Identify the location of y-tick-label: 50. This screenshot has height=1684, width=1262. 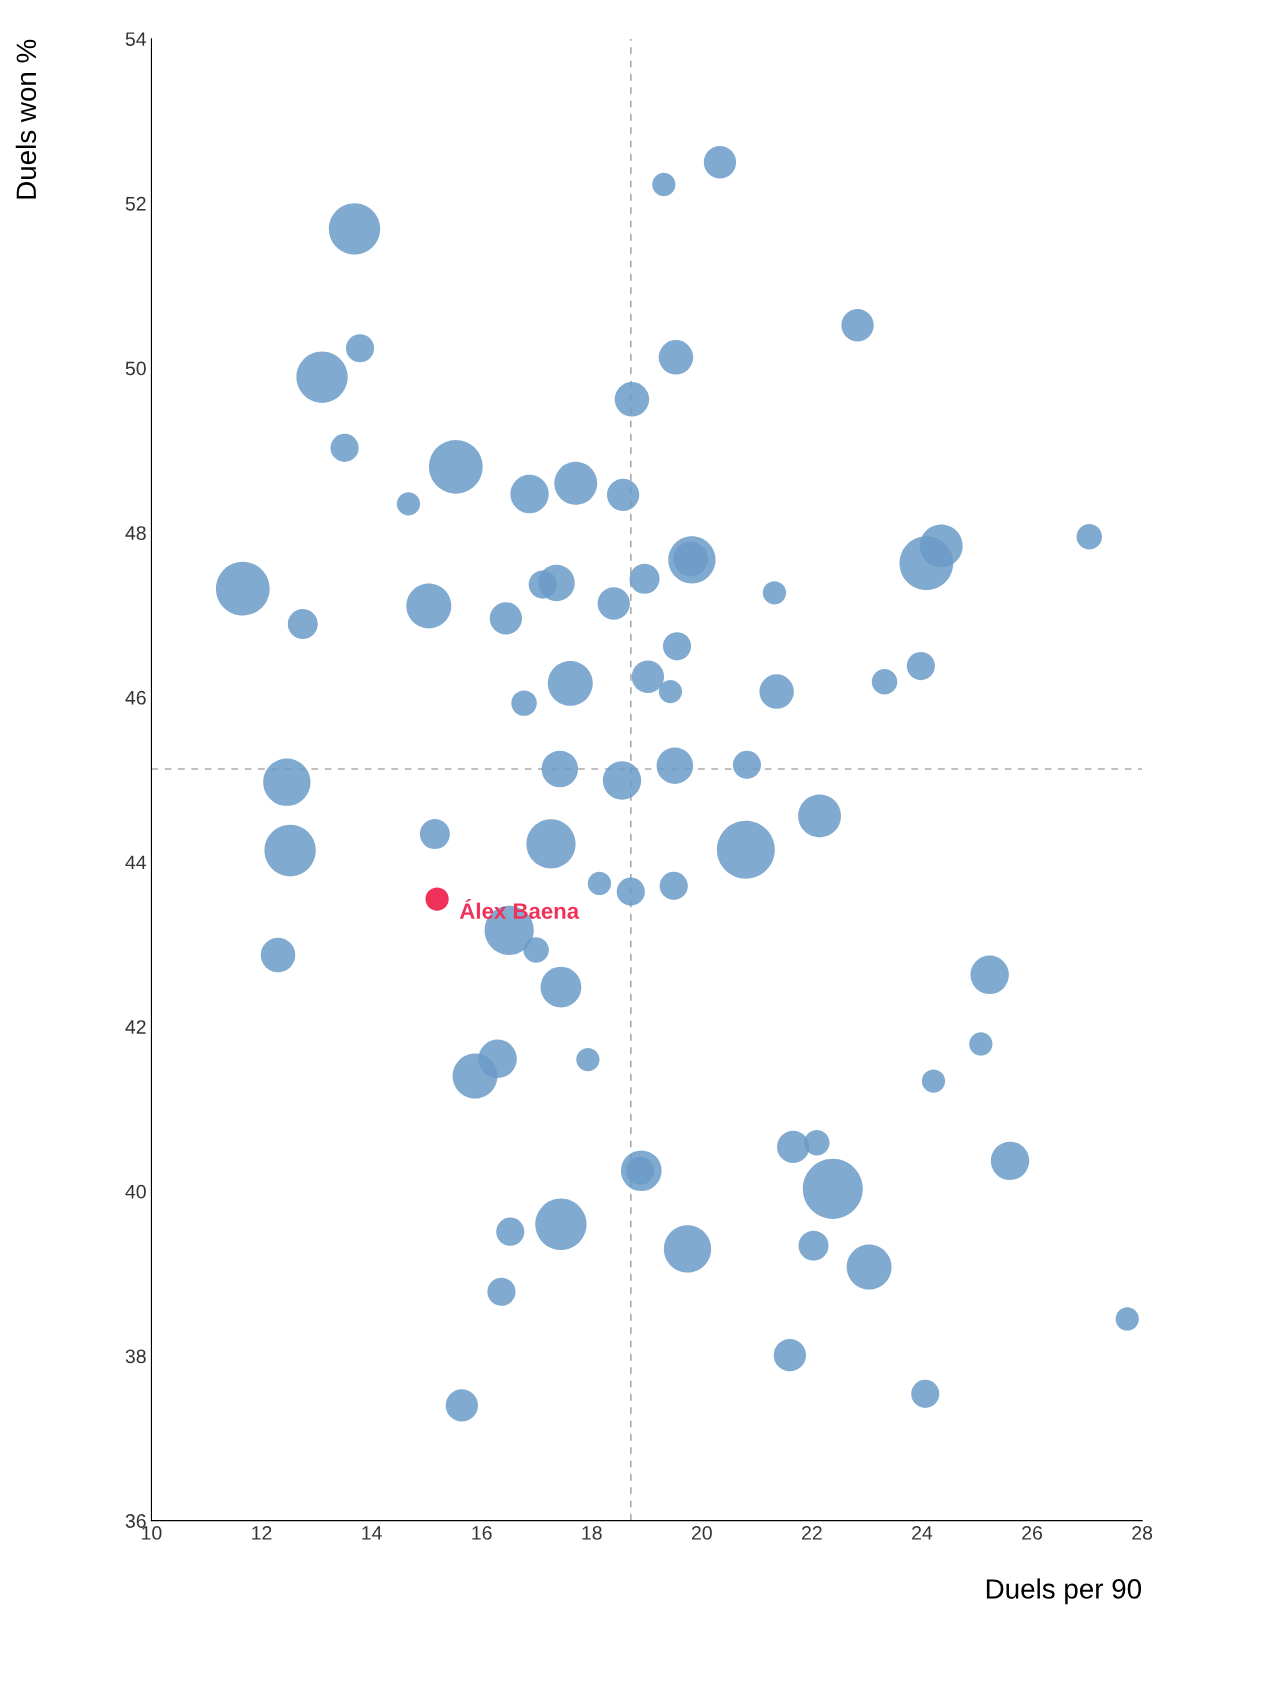
(135, 368).